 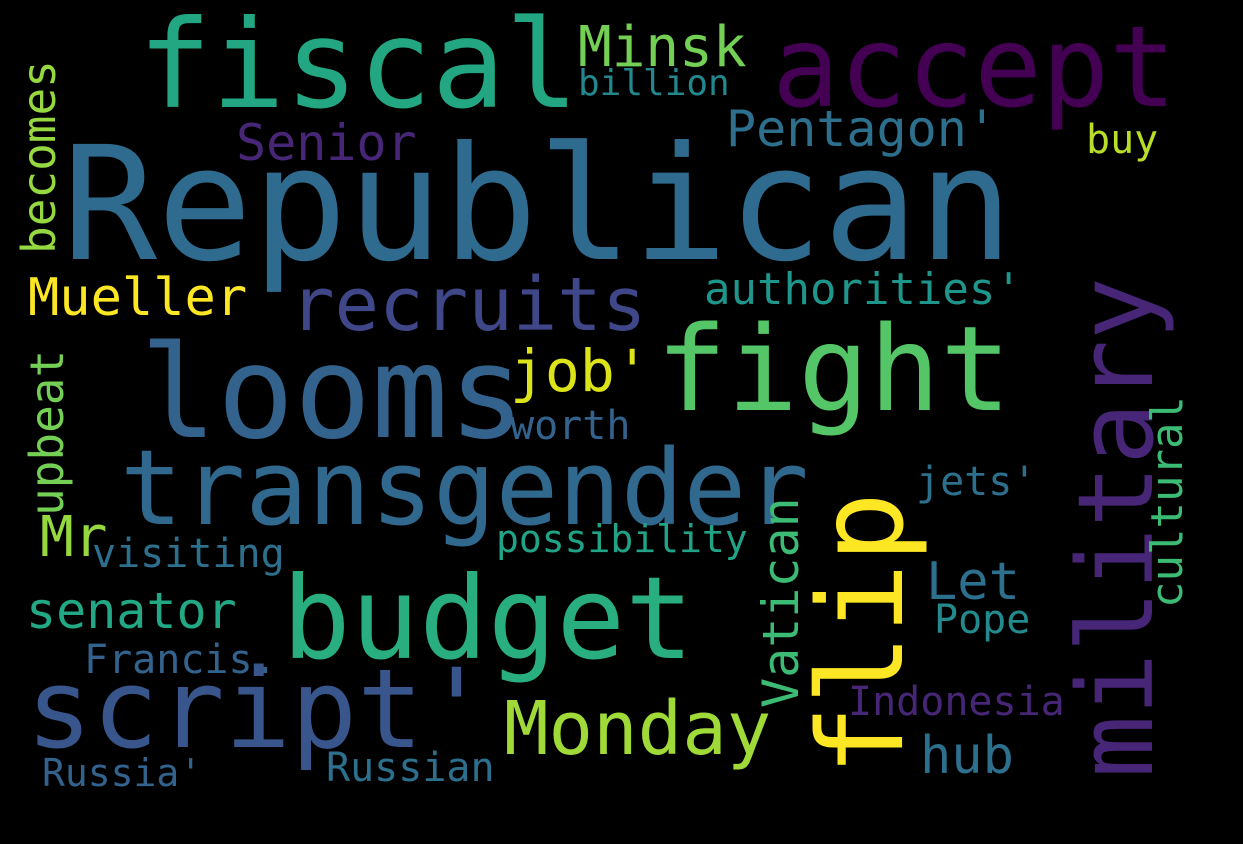 What do you see at coordinates (39, 157) in the screenshot?
I see `word-becomes: becomes` at bounding box center [39, 157].